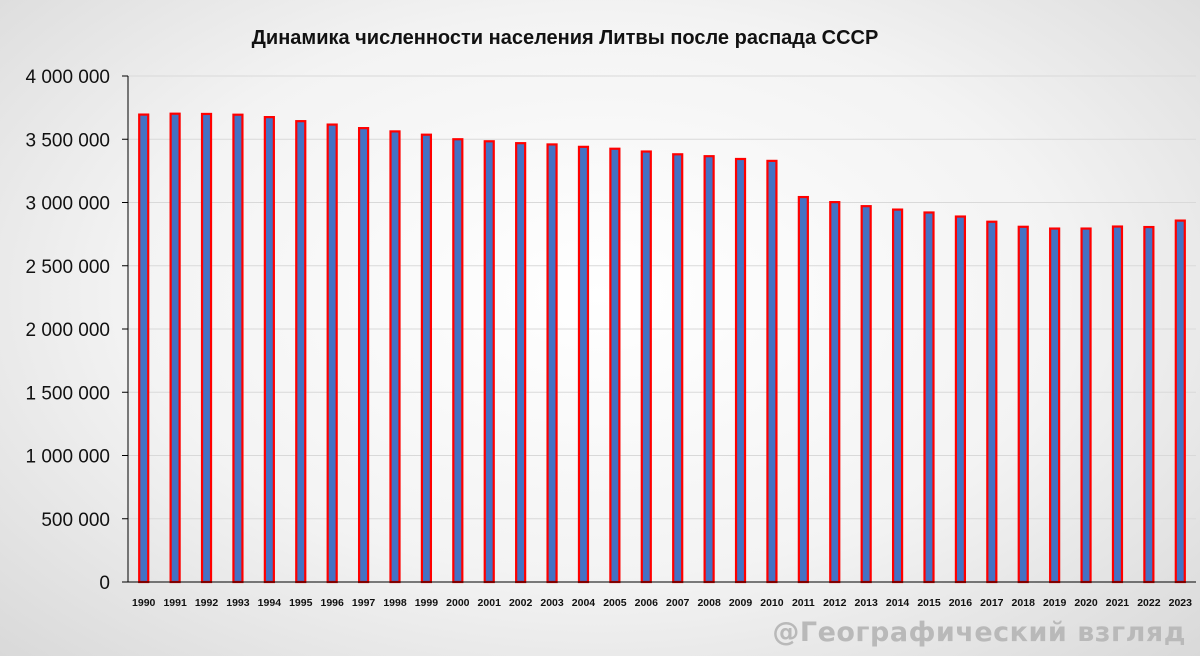  Describe the element at coordinates (1181, 603) in the screenshot. I see `x-tick-label: 2023` at that location.